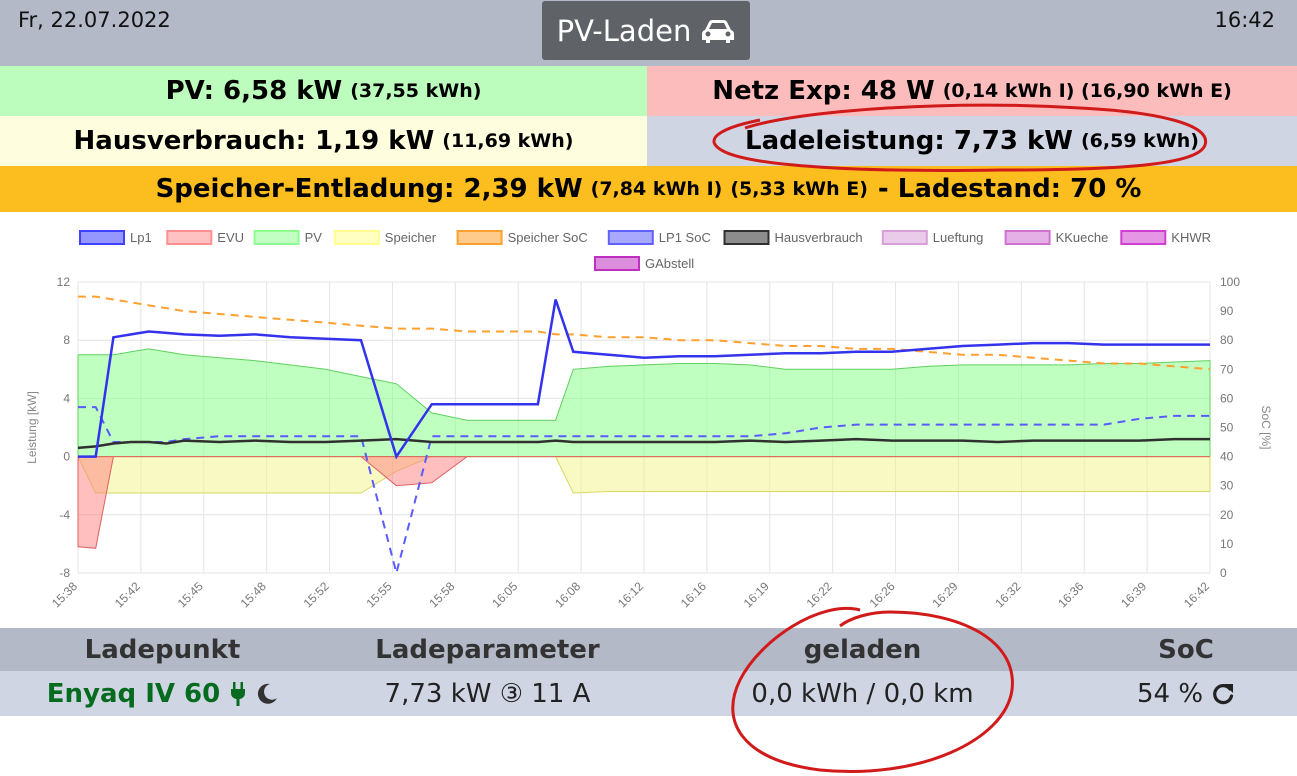  I want to click on x-tick-label: 16:12, so click(630, 594).